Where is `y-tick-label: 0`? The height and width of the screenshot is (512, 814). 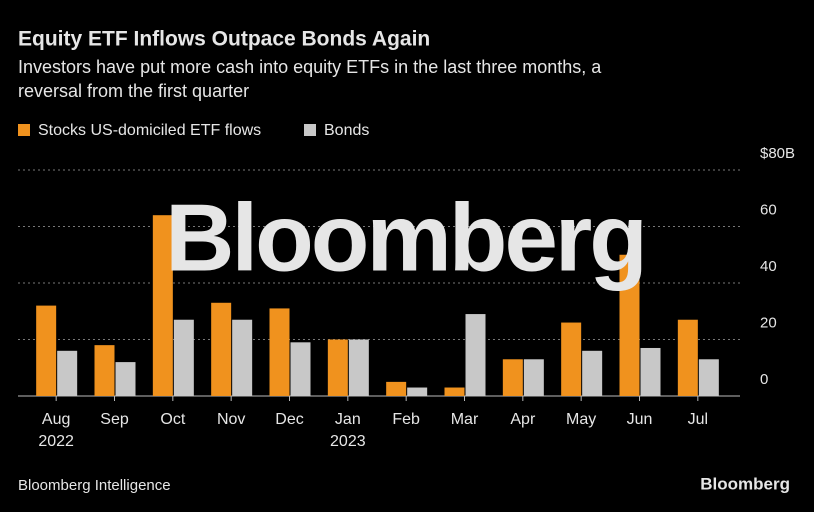 y-tick-label: 0 is located at coordinates (764, 379).